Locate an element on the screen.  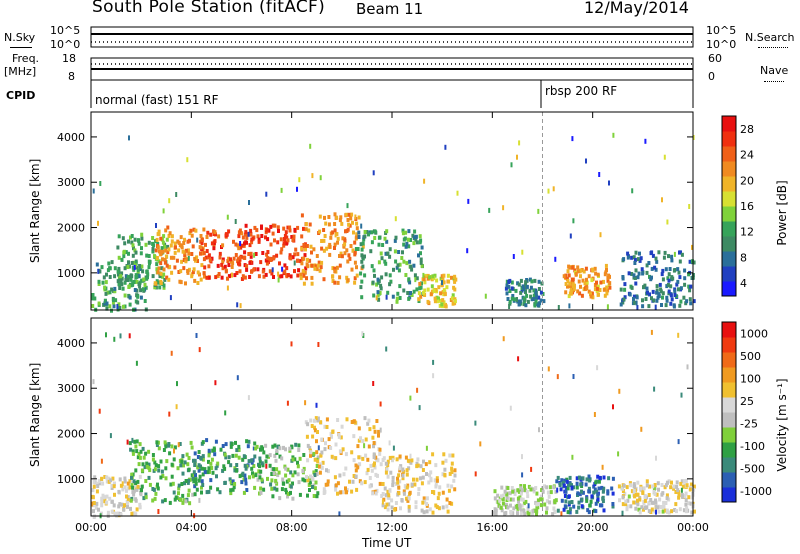
colorbar-frame is located at coordinates (729, 412).